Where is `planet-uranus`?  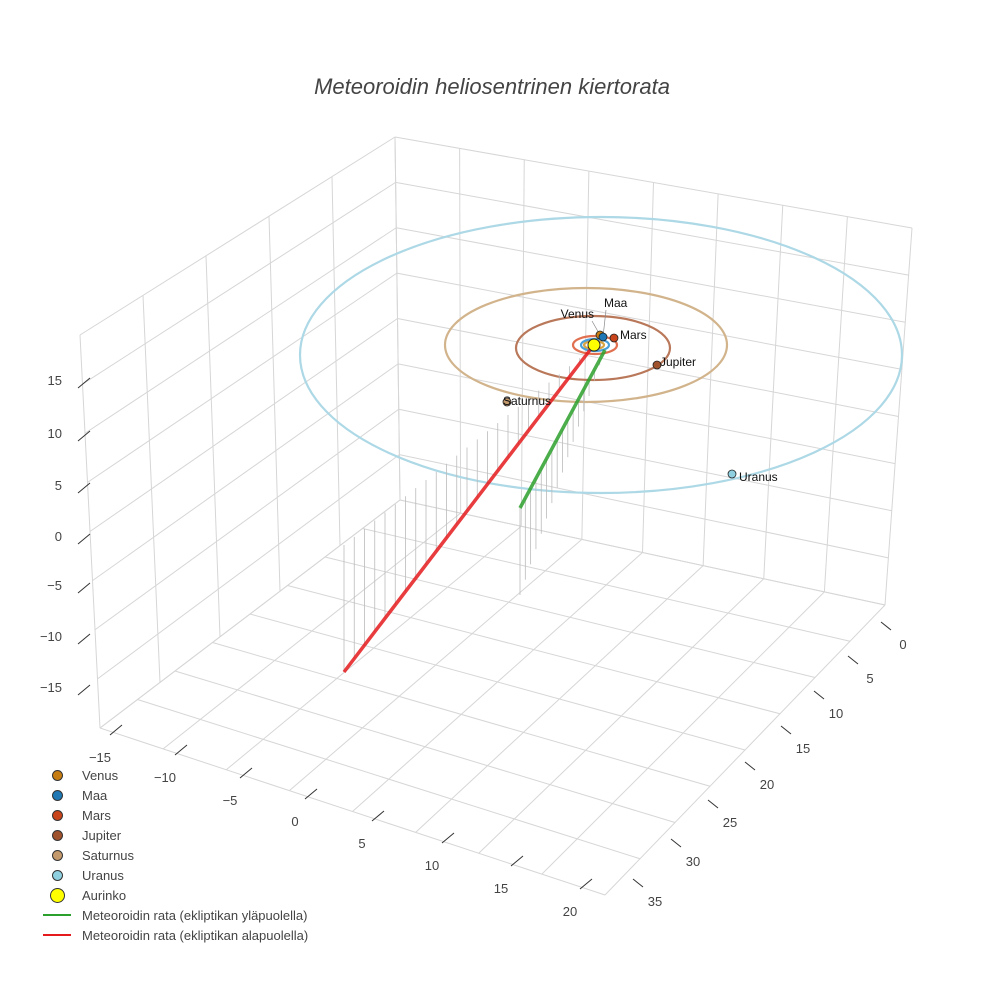 planet-uranus is located at coordinates (732, 474).